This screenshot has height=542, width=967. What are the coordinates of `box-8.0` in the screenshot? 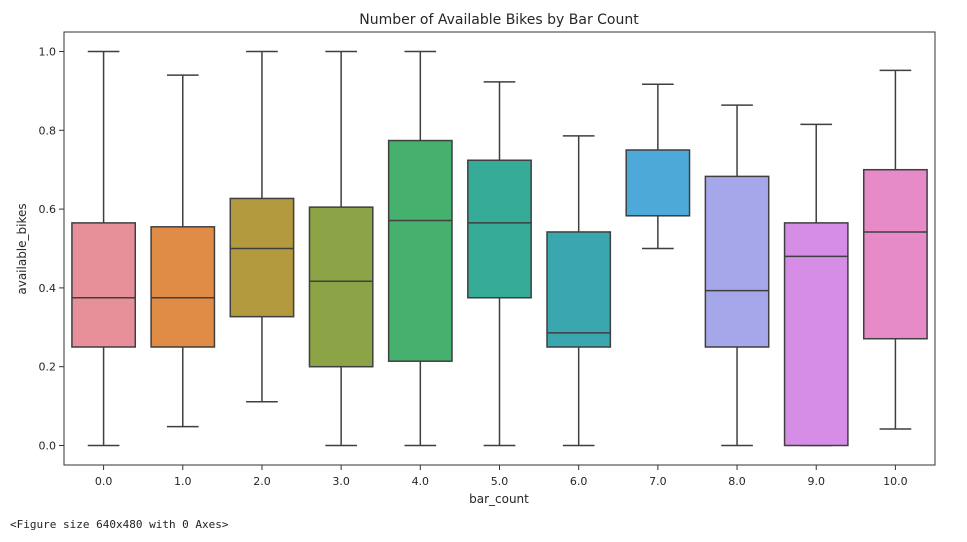 It's located at (737, 275).